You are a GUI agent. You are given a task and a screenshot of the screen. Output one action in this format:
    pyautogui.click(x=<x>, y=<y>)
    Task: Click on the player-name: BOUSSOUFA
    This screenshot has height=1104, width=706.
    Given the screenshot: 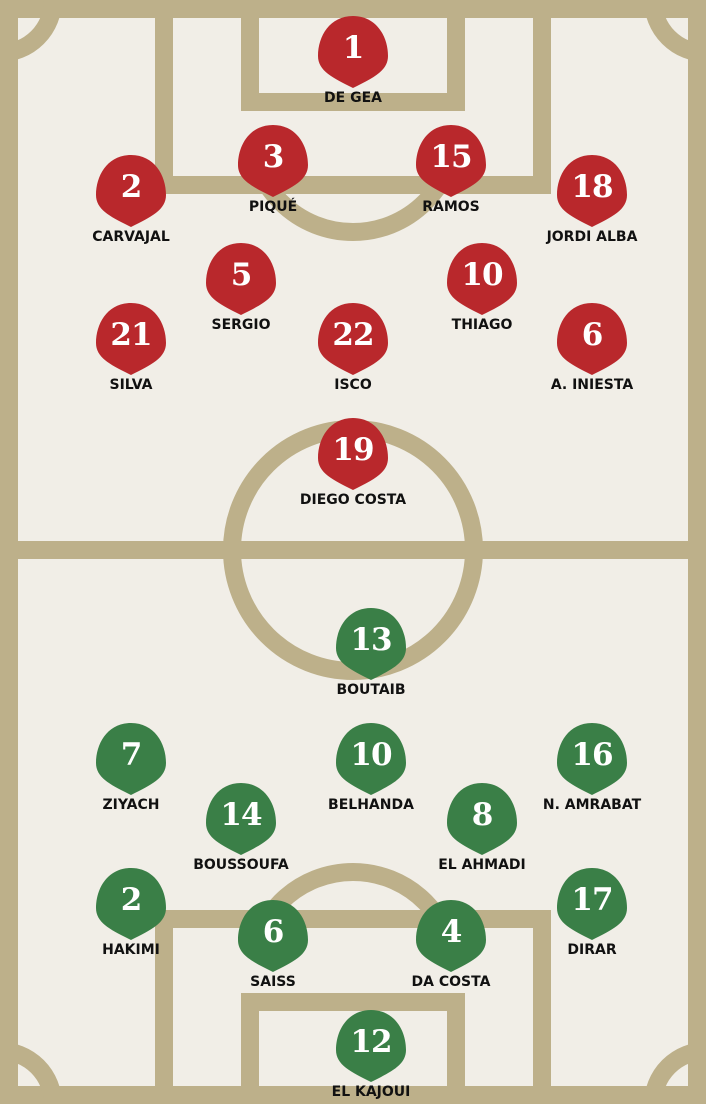 What is the action you would take?
    pyautogui.click(x=241, y=865)
    